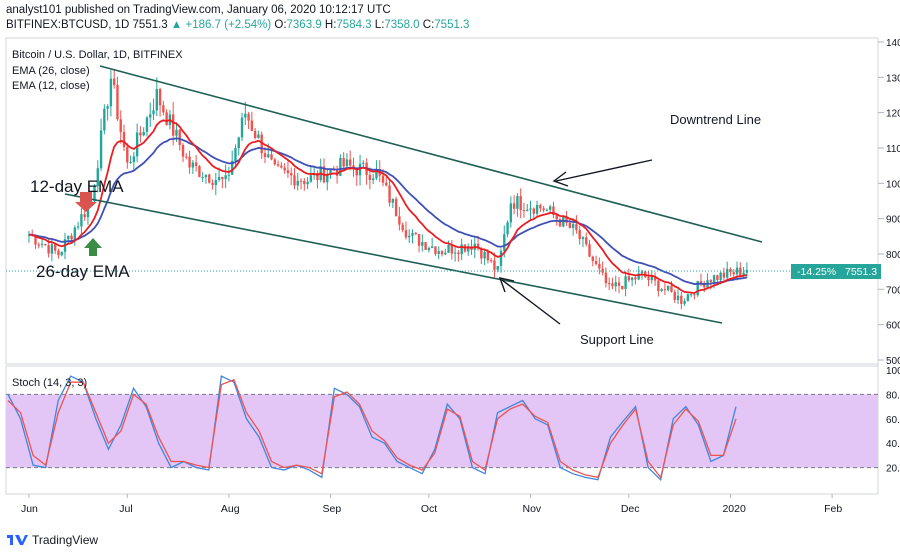  Describe the element at coordinates (452, 25) in the screenshot. I see `close-value: 7551.3` at that location.